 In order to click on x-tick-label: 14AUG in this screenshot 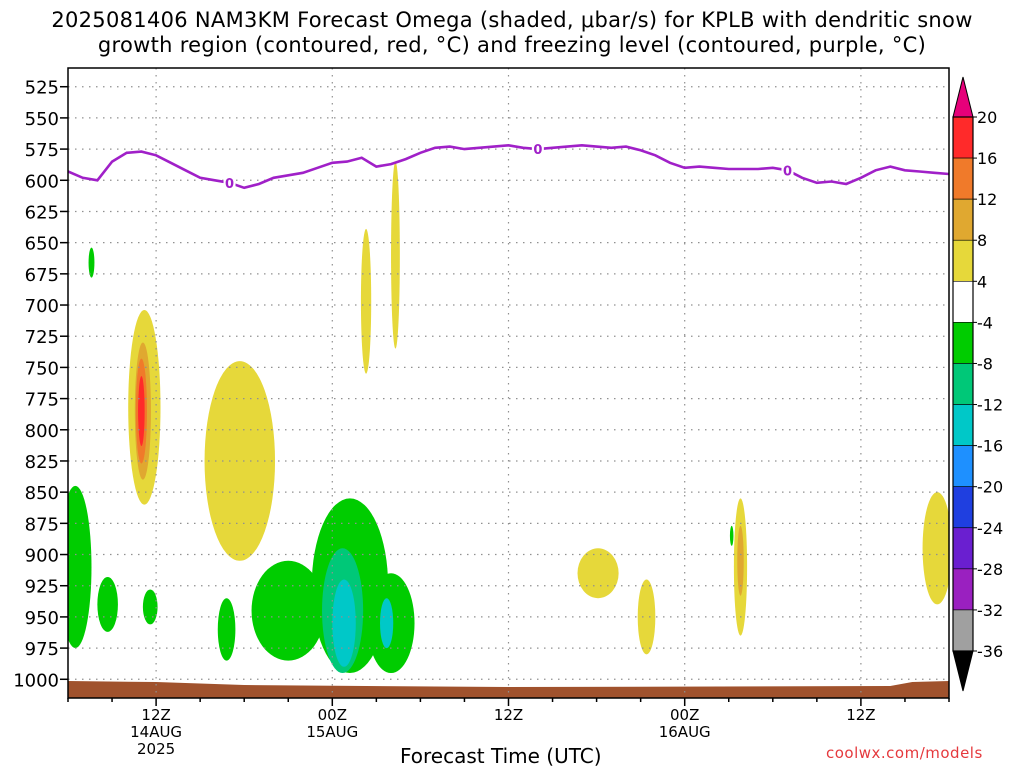, I will do `click(156, 732)`.